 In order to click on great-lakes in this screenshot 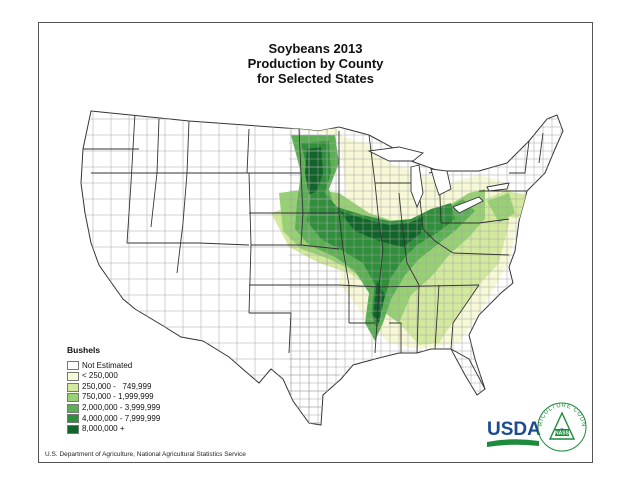, I will do `click(438, 180)`.